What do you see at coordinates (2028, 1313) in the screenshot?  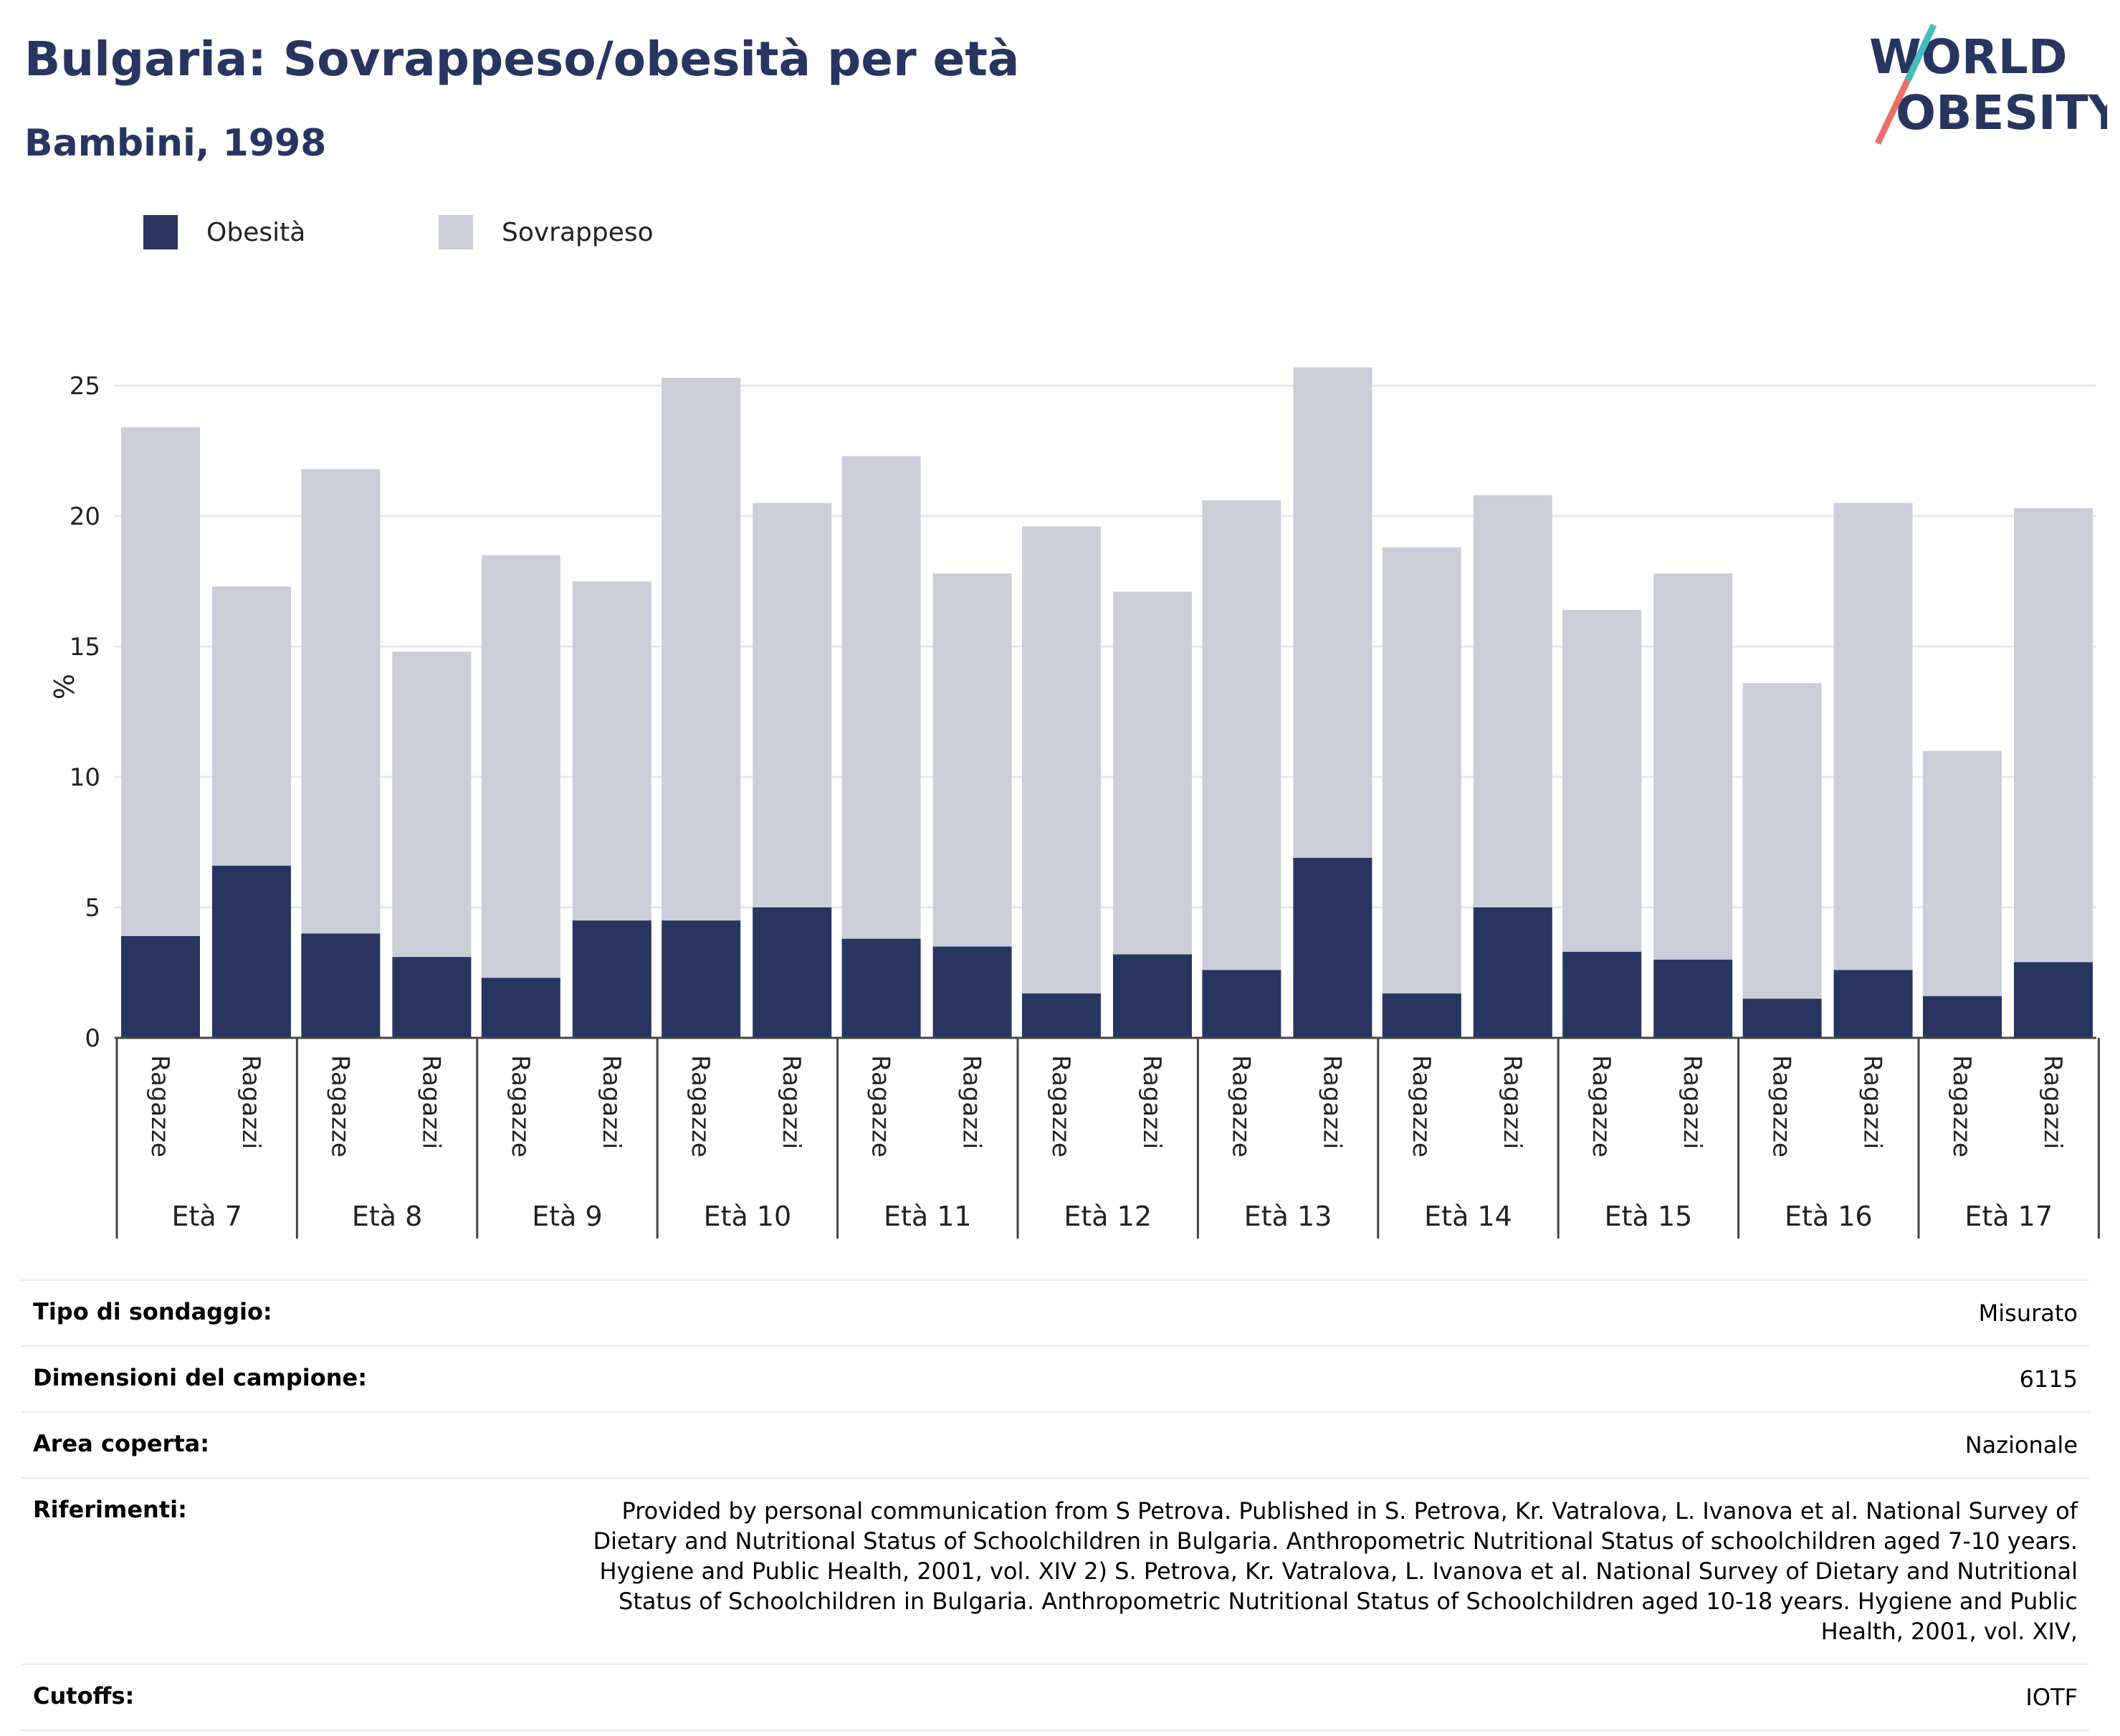 I see `info-value-survey-type: Misurato` at bounding box center [2028, 1313].